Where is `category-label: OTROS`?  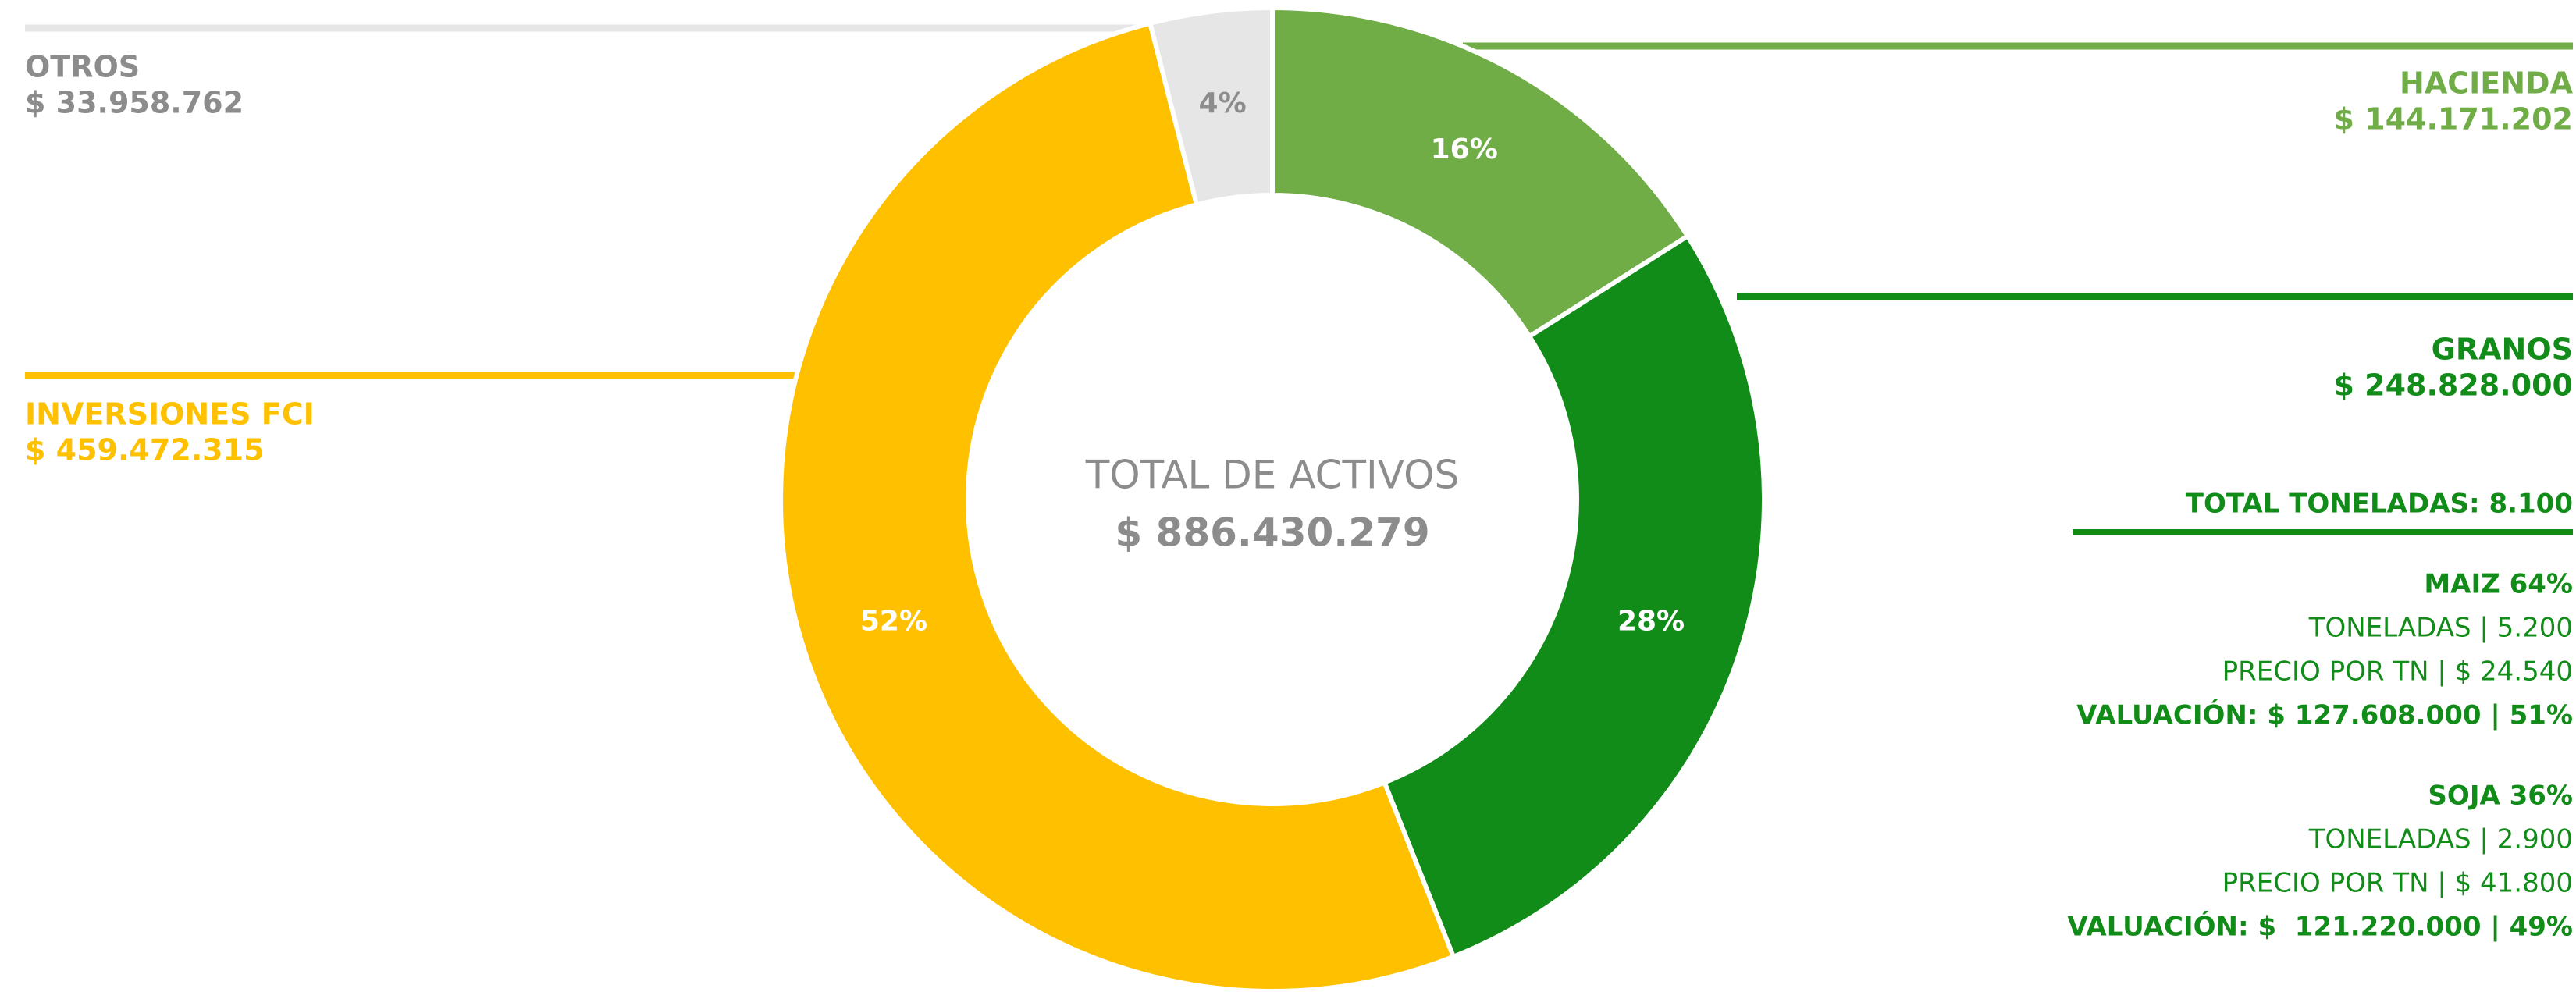 category-label: OTROS is located at coordinates (82, 67).